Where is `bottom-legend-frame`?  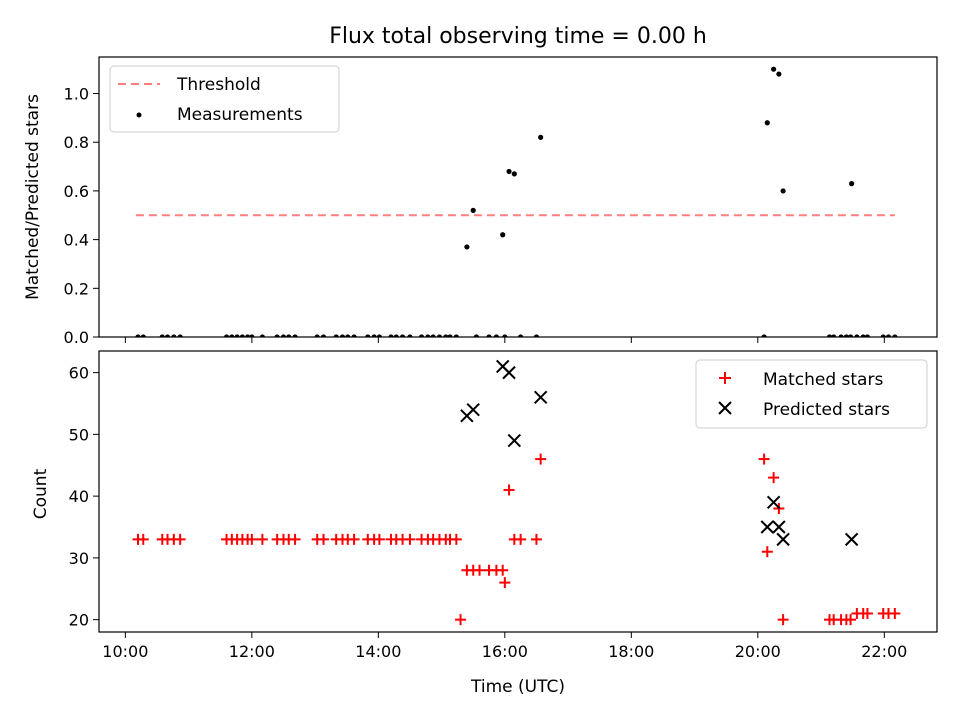
bottom-legend-frame is located at coordinates (811, 394).